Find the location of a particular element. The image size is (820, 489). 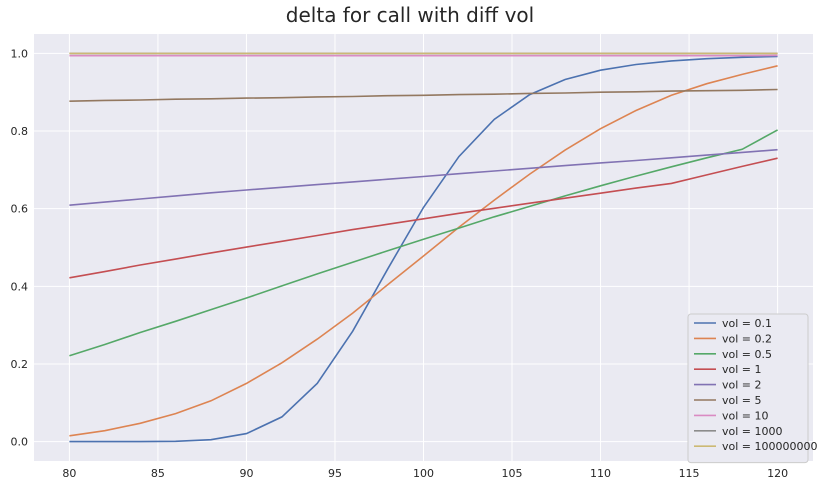

y-tick-label: 0.0 is located at coordinates (20, 442).